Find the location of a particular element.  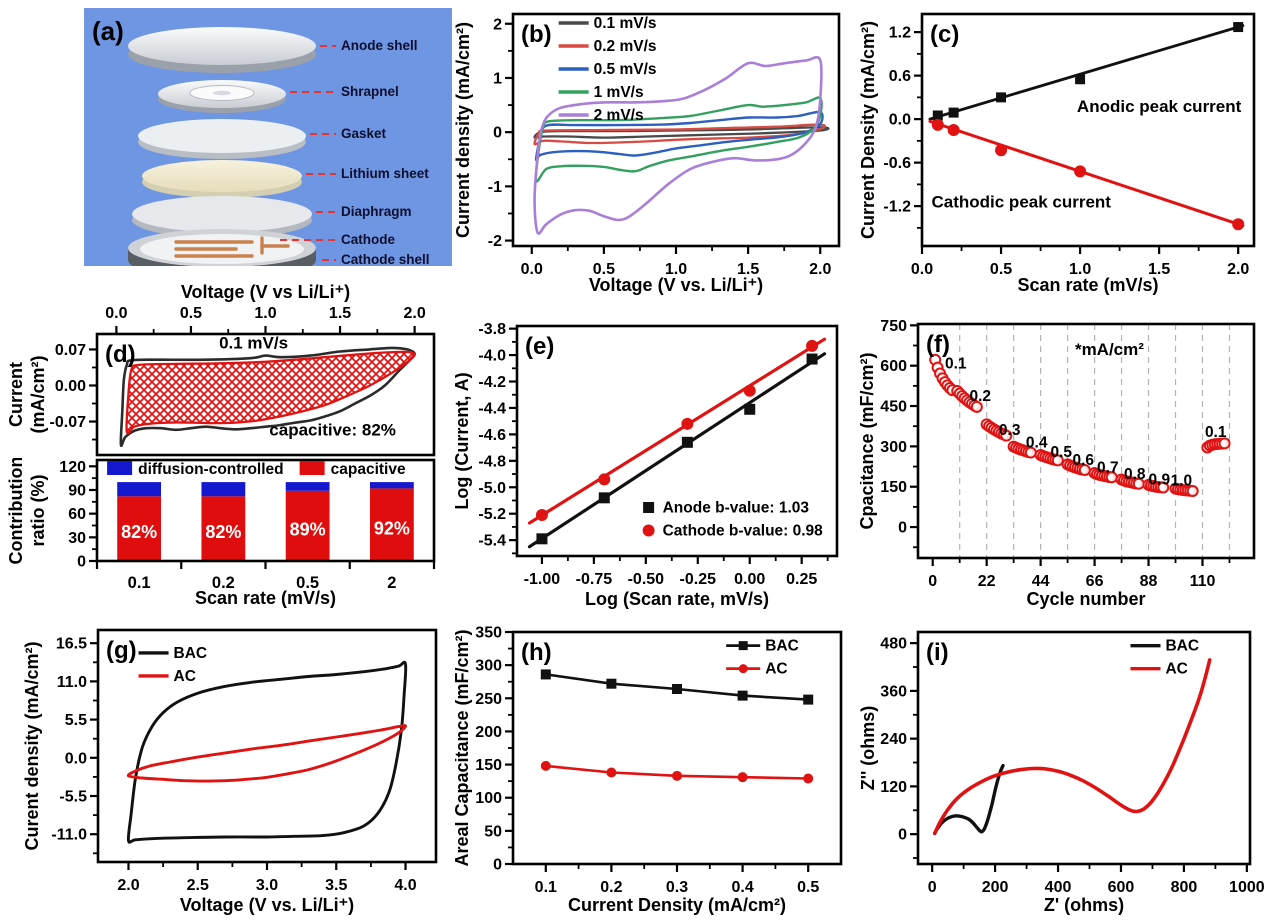

svg-text: 60 is located at coordinates (77, 514).